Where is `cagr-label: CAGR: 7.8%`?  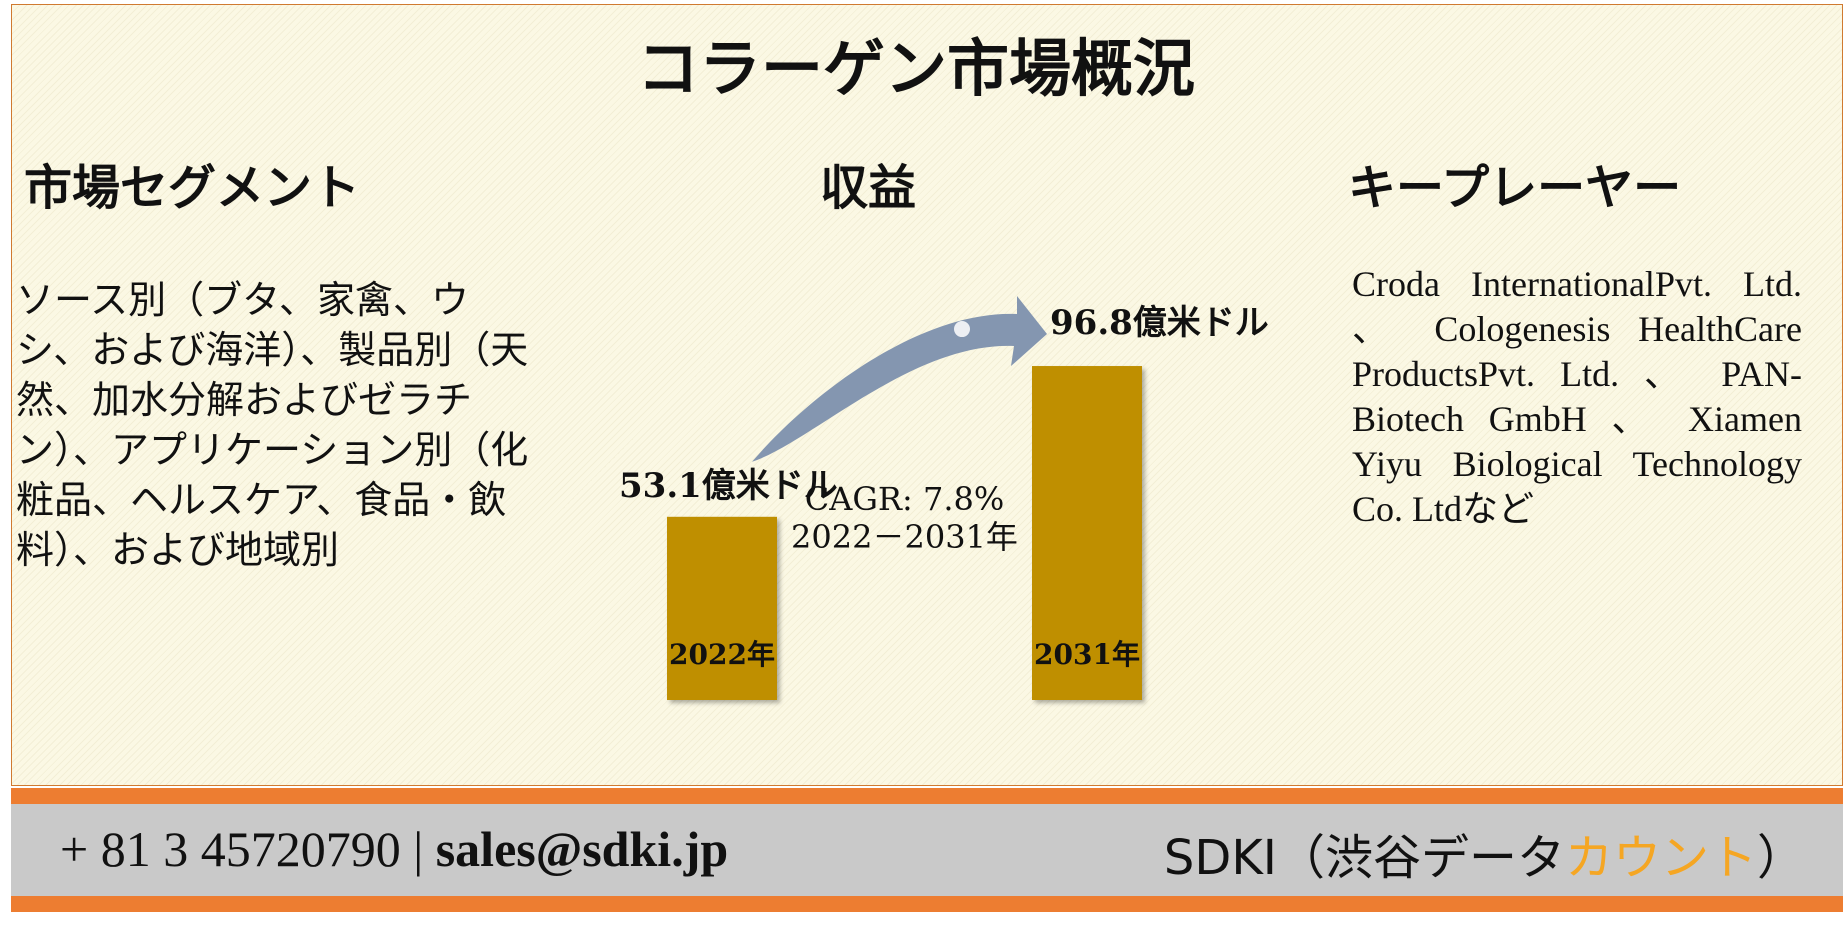 cagr-label: CAGR: 7.8% is located at coordinates (905, 499).